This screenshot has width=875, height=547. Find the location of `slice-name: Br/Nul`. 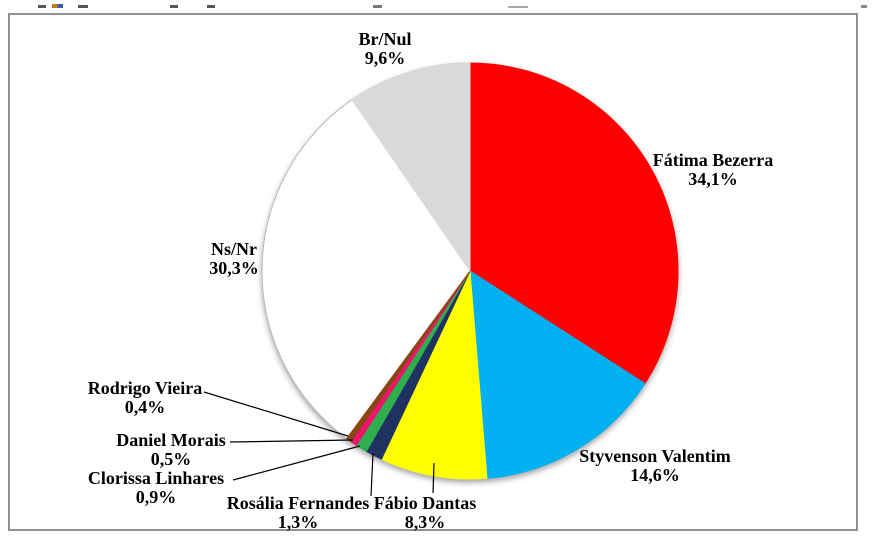

slice-name: Br/Nul is located at coordinates (385, 39).